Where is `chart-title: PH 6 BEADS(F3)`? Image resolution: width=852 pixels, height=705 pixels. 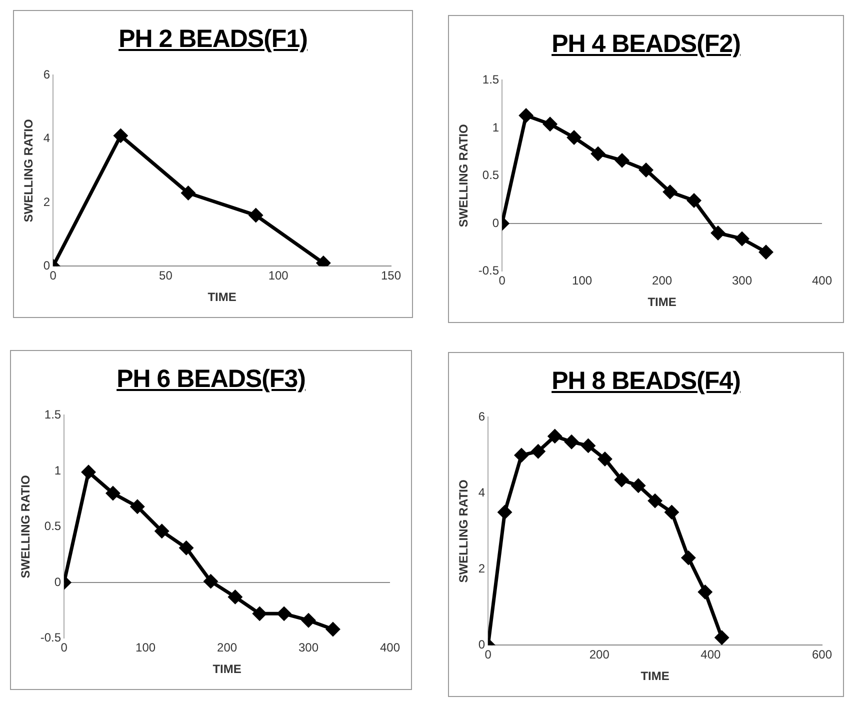 chart-title: PH 6 BEADS(F3) is located at coordinates (211, 379).